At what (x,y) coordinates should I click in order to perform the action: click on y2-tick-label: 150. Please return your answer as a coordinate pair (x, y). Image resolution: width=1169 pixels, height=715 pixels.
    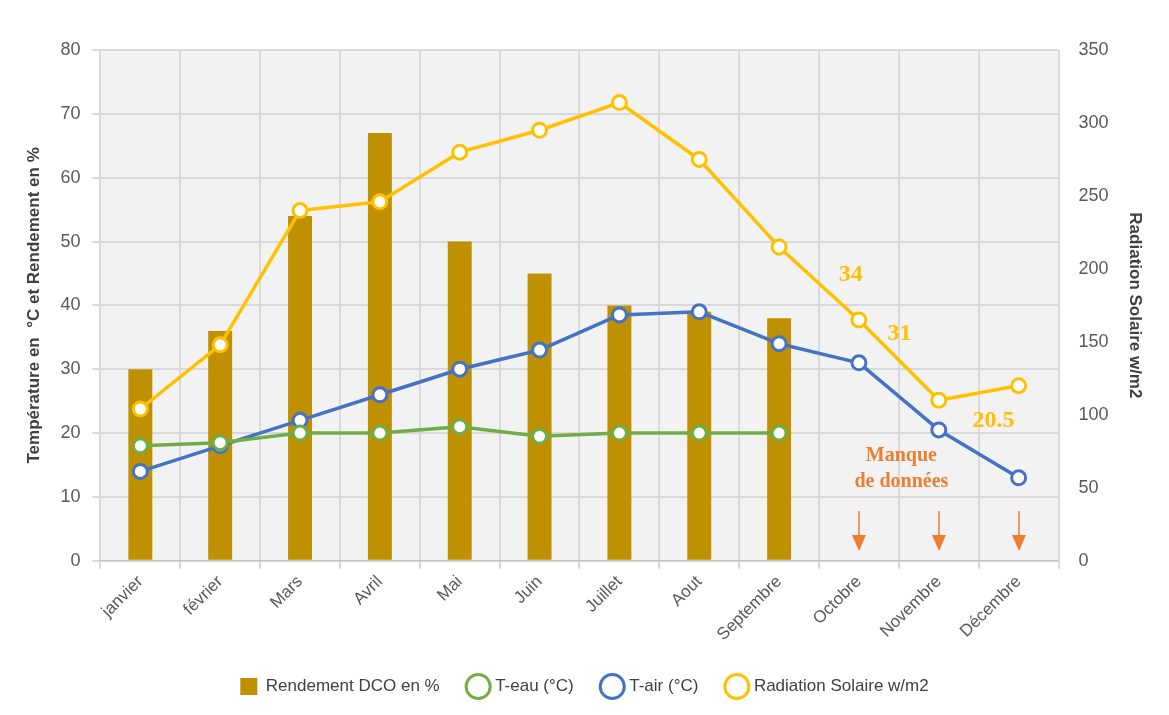
    Looking at the image, I should click on (1093, 340).